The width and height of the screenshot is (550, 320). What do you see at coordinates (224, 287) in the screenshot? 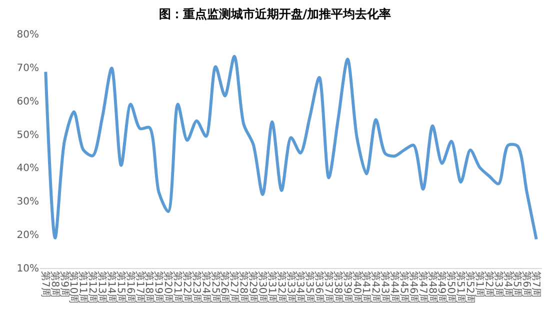
I see `x-tick-label: 第26周` at bounding box center [224, 287].